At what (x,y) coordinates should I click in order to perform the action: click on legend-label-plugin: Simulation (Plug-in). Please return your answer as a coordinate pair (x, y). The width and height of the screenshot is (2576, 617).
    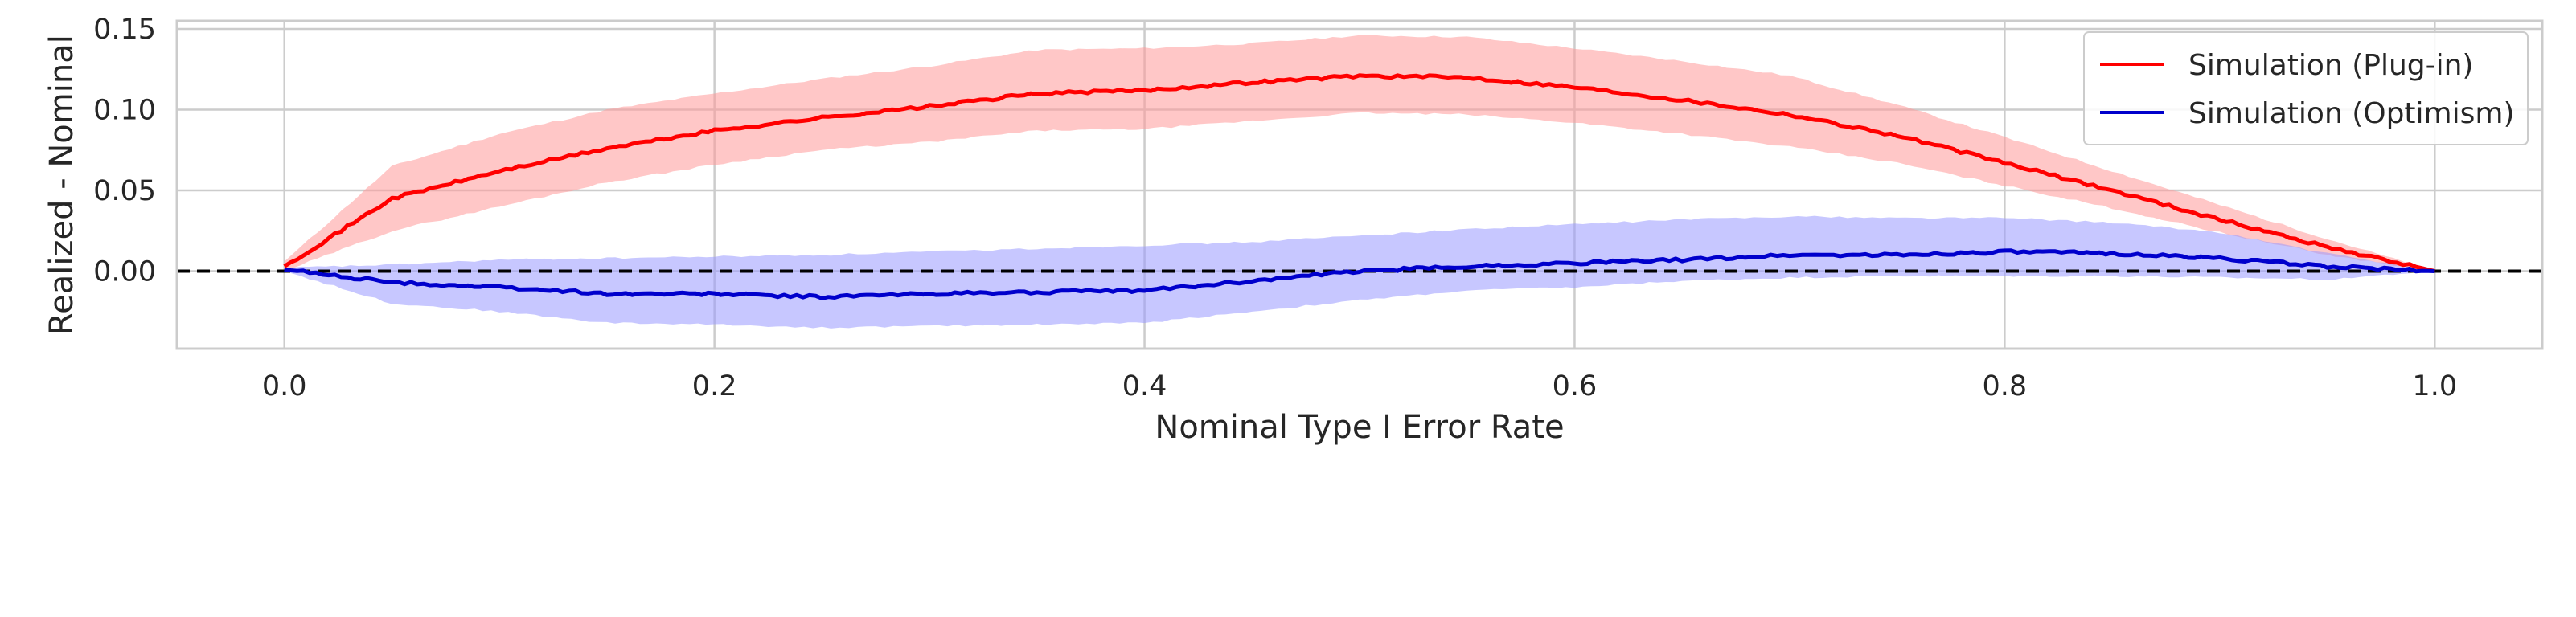
    Looking at the image, I should click on (2330, 66).